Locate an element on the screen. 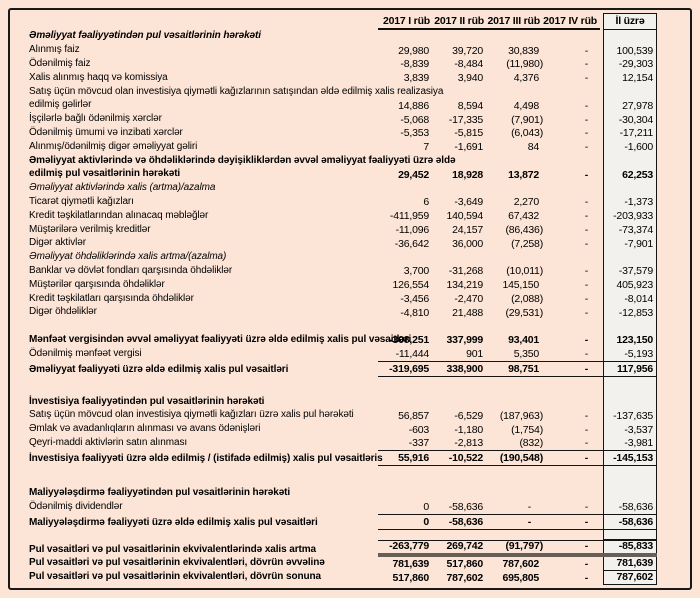  row-values: -8,839 -8,484 (11,980) - -29,303 is located at coordinates (517, 64).